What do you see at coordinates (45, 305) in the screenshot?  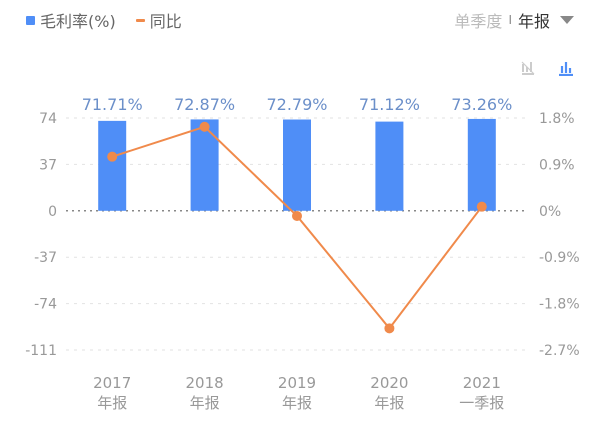 I see `left-tick-label: -74` at bounding box center [45, 305].